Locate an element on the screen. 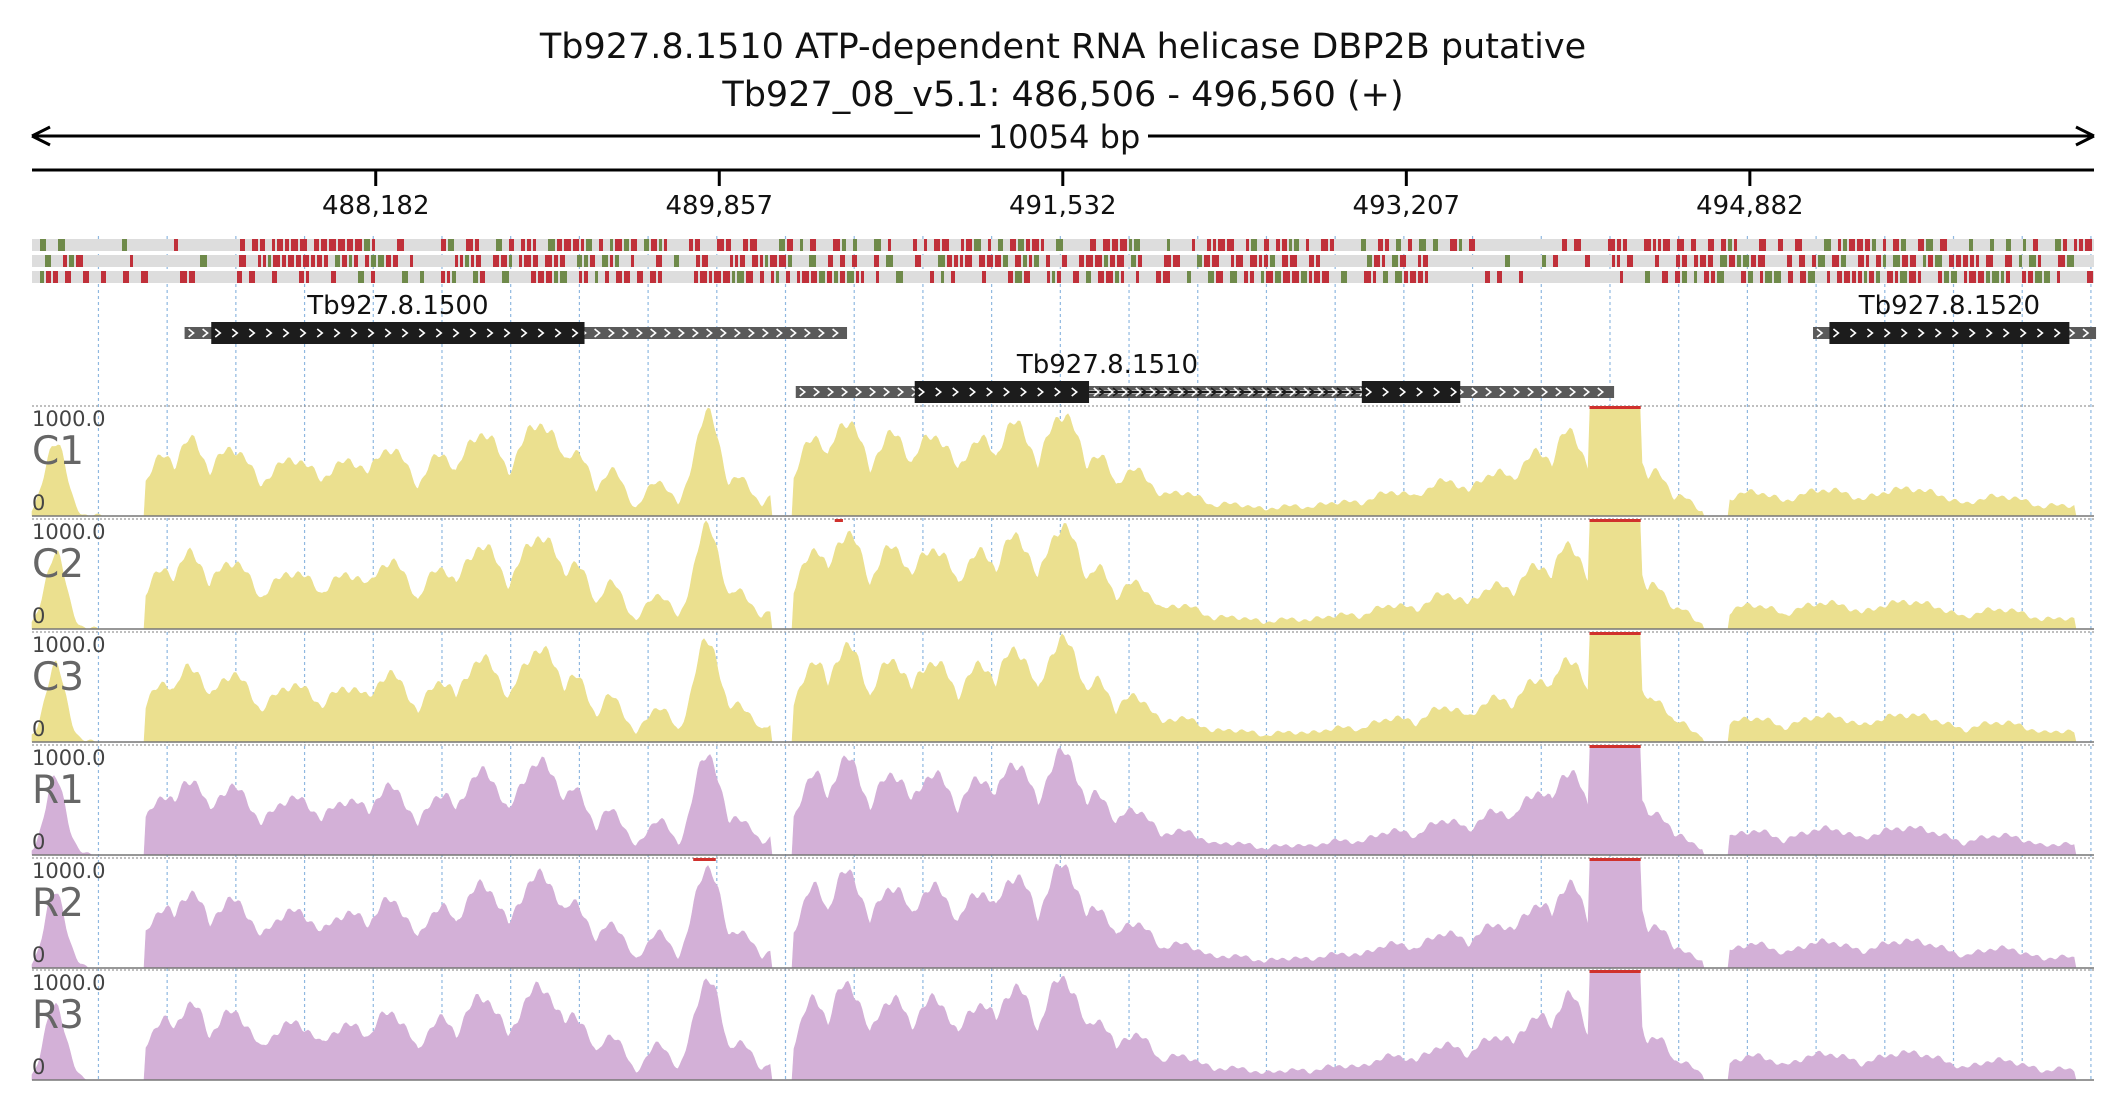 The width and height of the screenshot is (2126, 1112). gene-model: Tb927.8.1520 is located at coordinates (1955, 317).